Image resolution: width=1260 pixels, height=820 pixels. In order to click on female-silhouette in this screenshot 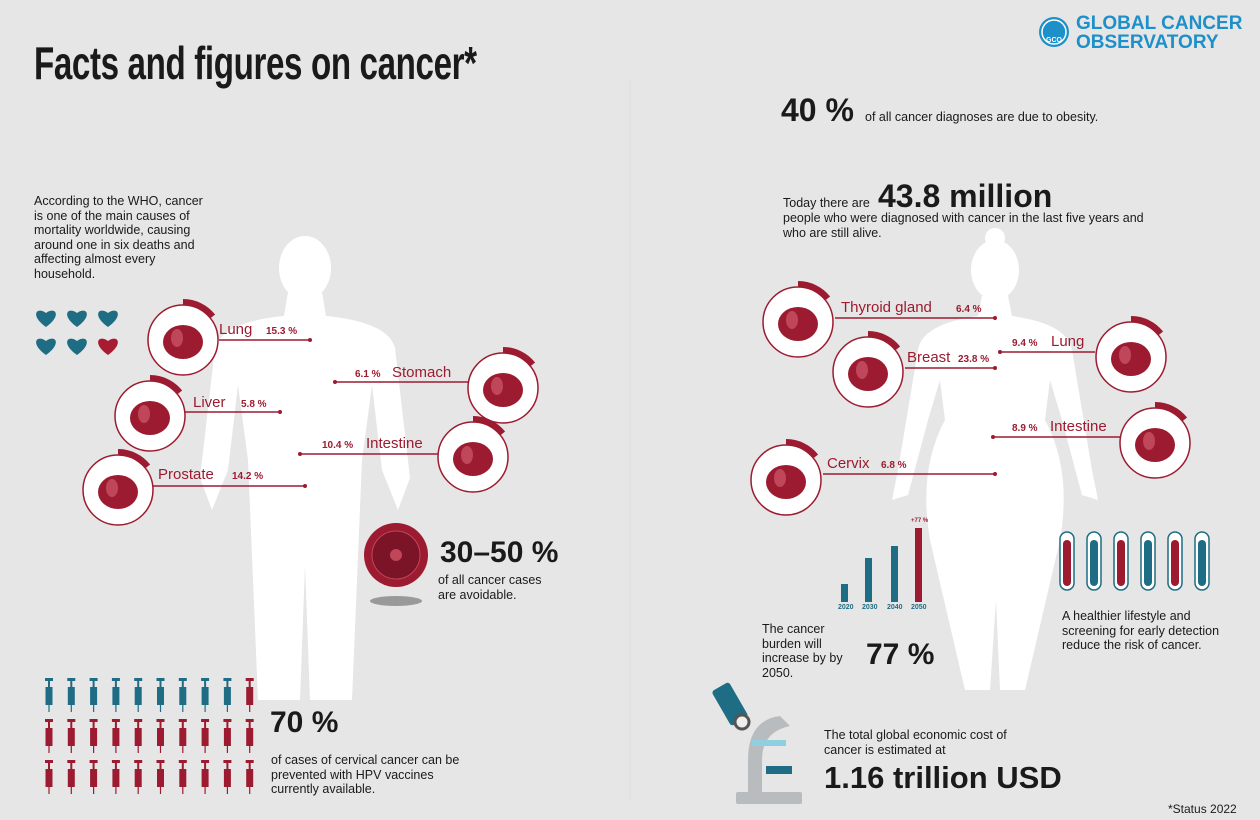, I will do `click(995, 459)`.